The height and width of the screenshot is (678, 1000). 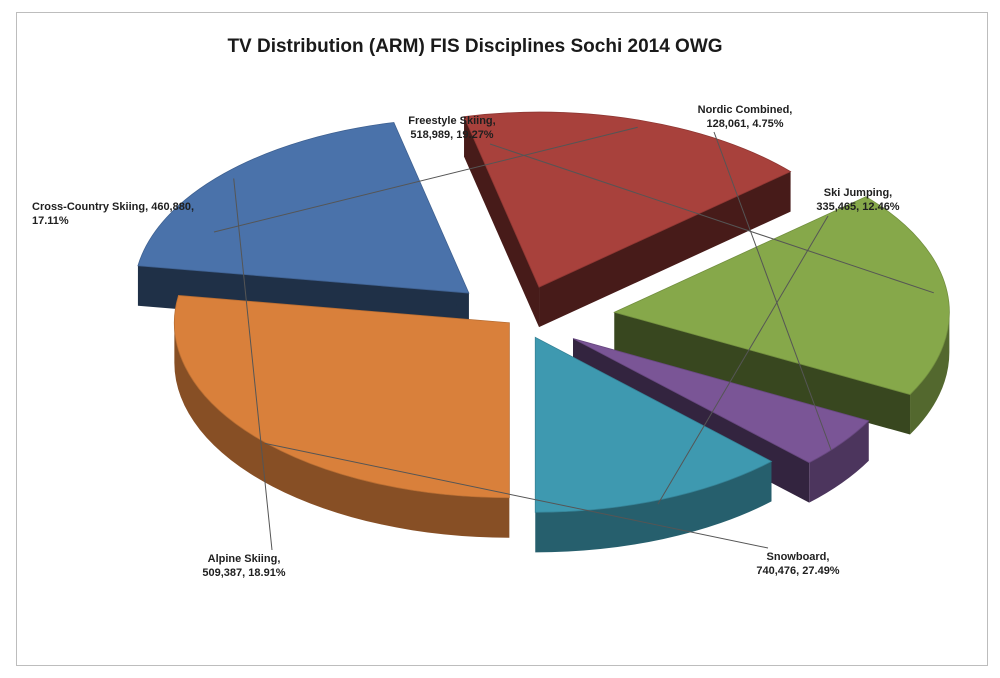 I want to click on leader-line-snowboard, so click(x=516, y=495).